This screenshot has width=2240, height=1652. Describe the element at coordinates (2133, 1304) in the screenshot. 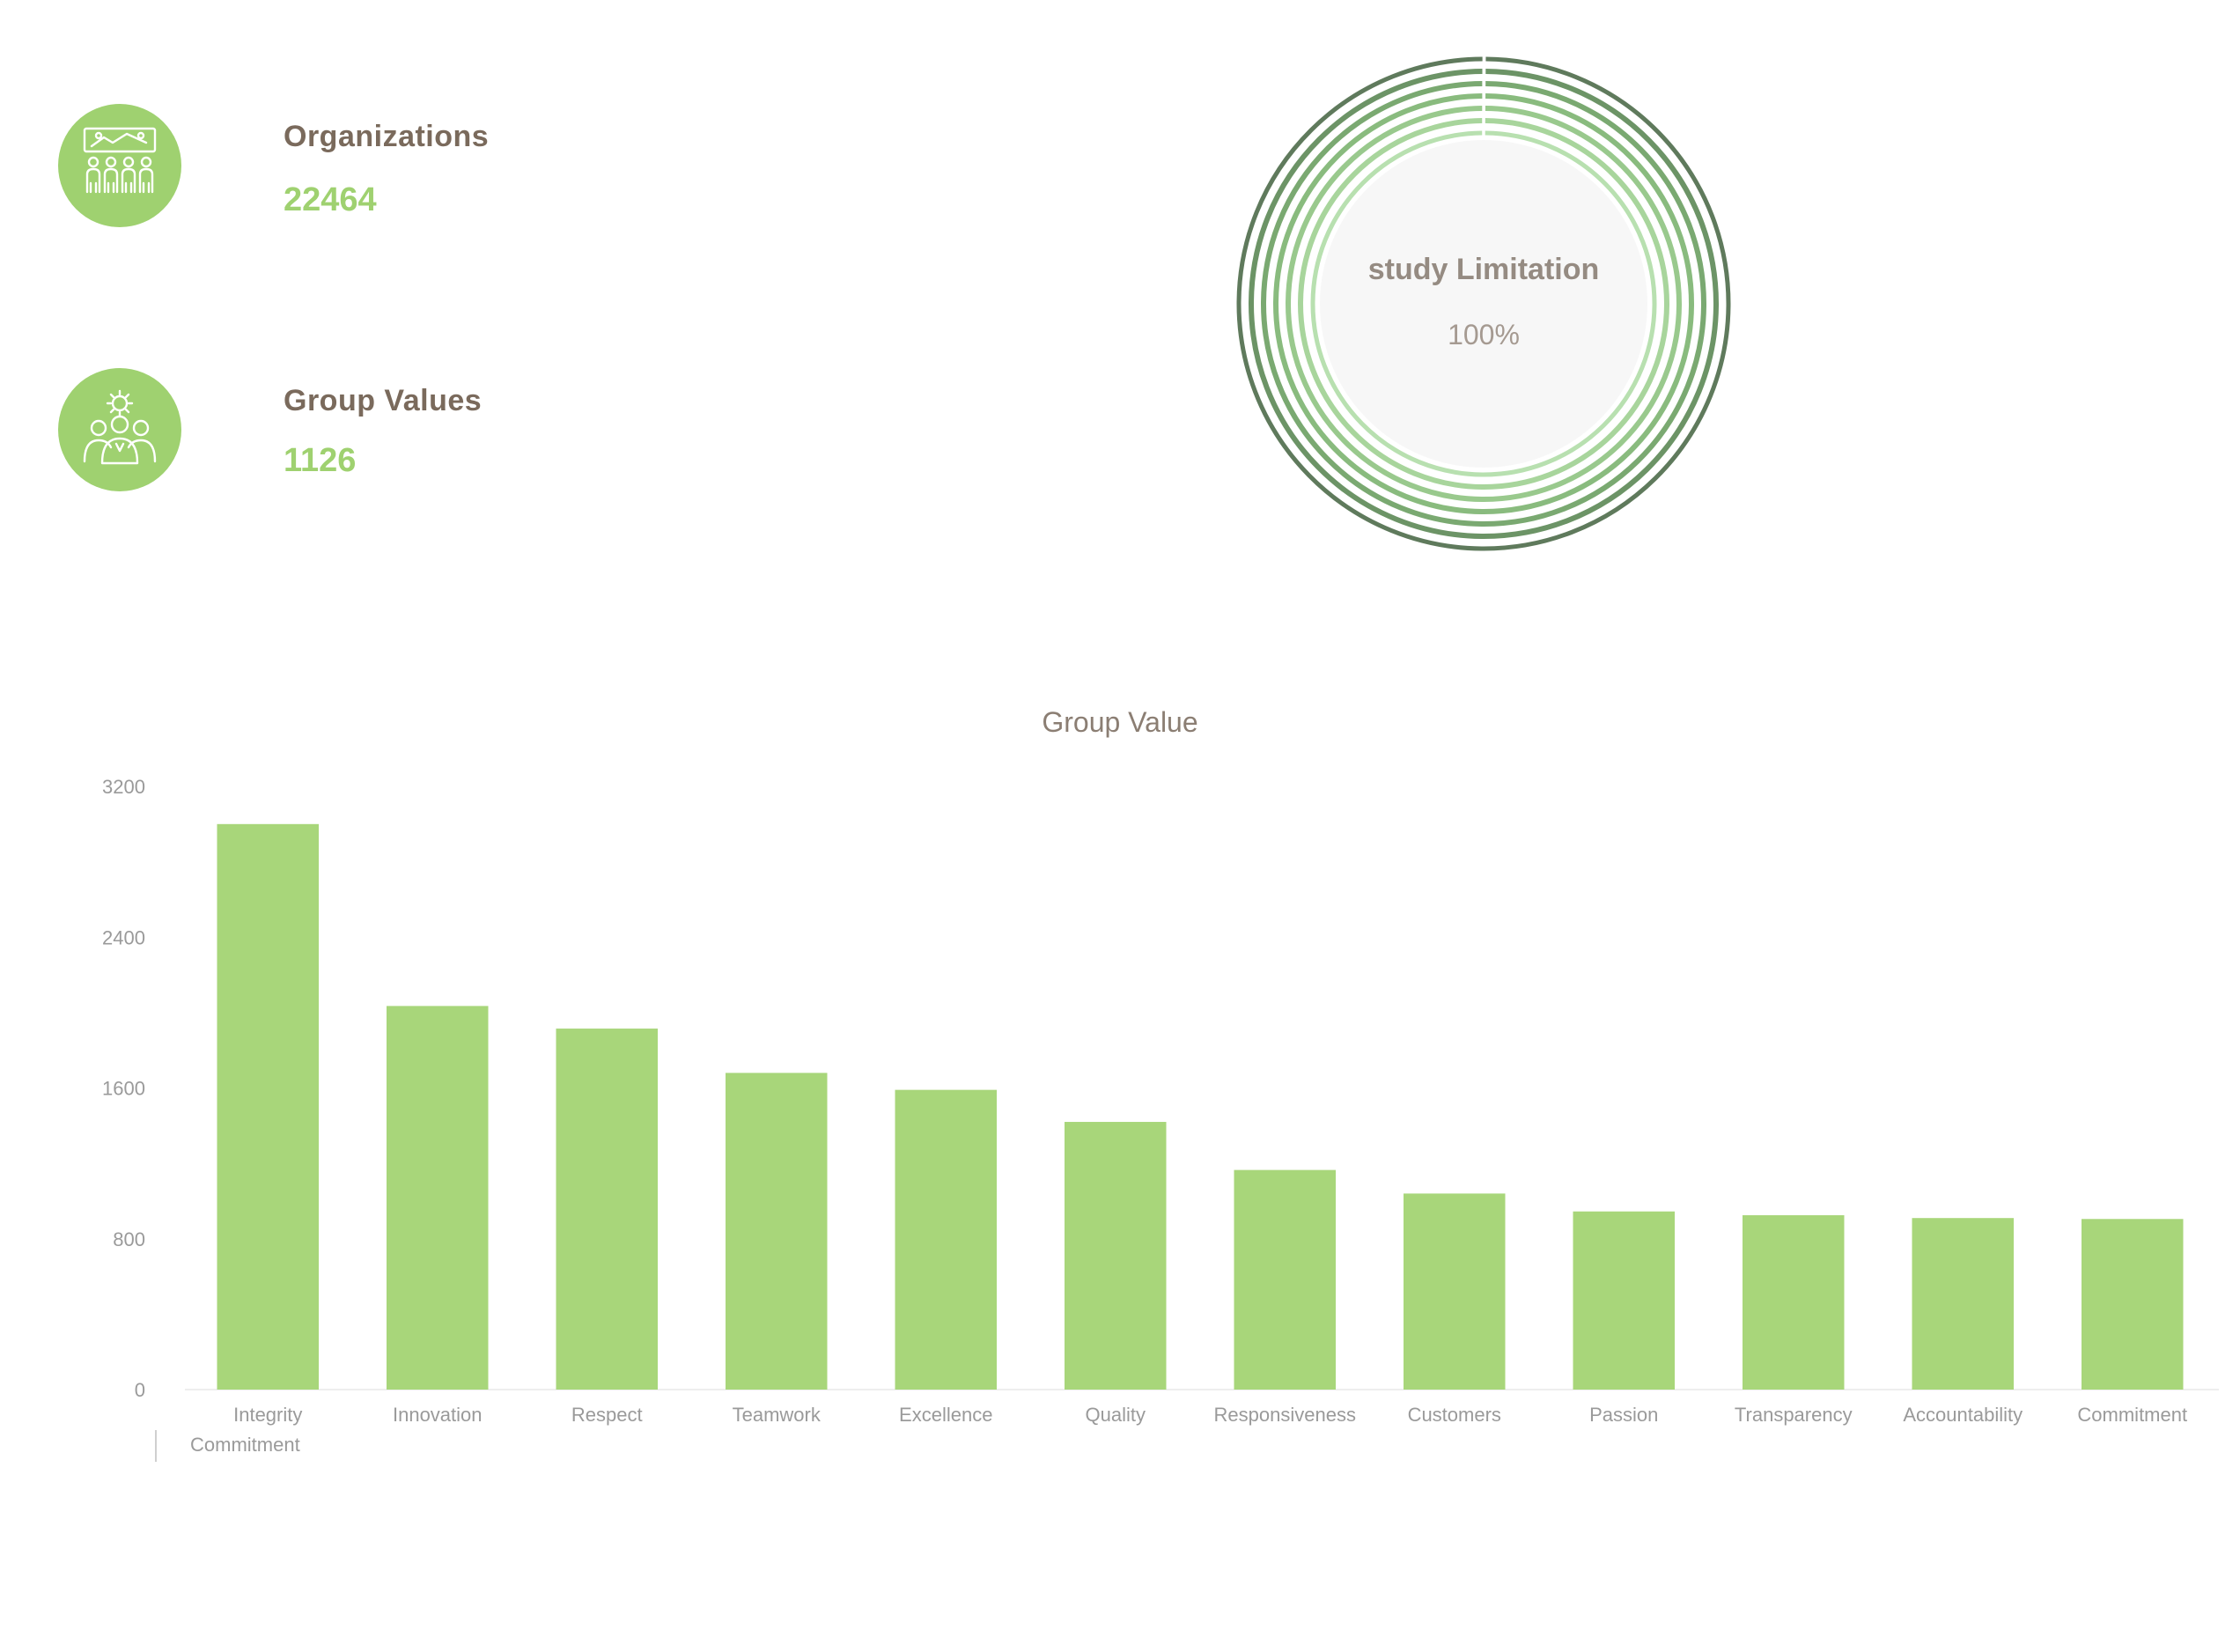

I see `bar-commitment` at that location.